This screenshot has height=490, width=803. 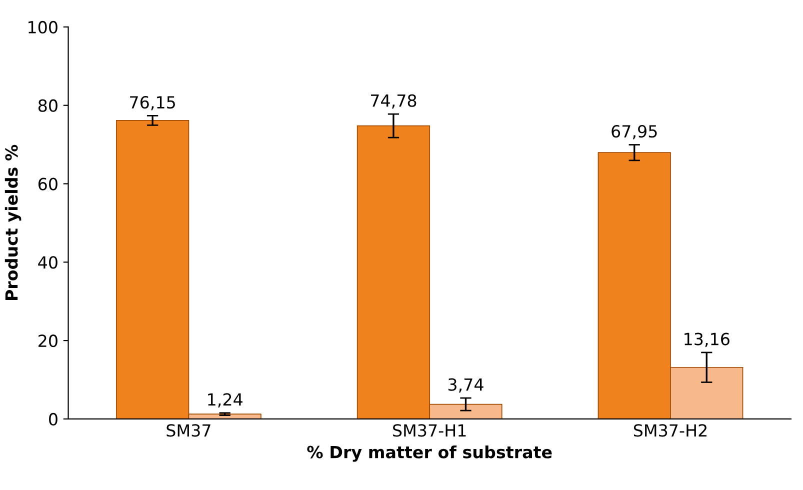 I want to click on y-tick-label: 60, so click(x=48, y=184).